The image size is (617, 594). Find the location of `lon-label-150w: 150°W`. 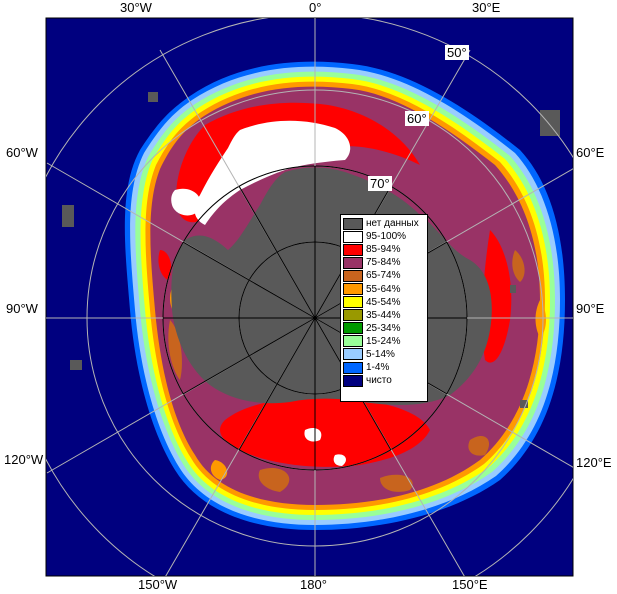

lon-label-150w: 150°W is located at coordinates (158, 584).